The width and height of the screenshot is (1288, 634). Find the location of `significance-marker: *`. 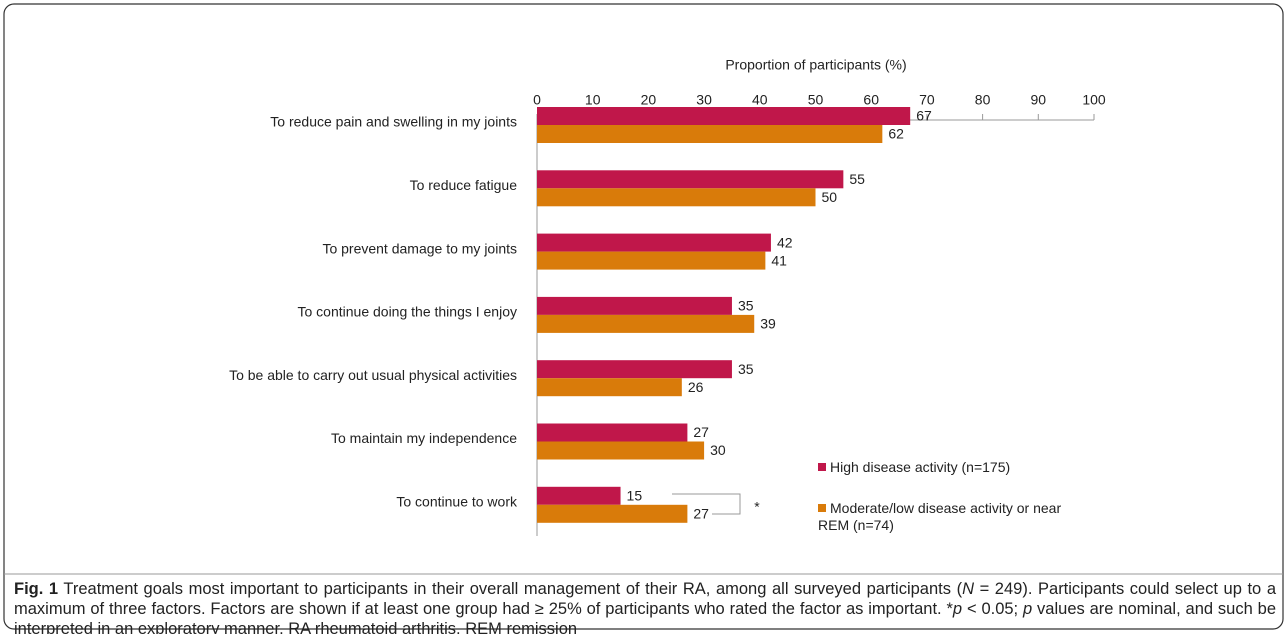

significance-marker: * is located at coordinates (757, 507).